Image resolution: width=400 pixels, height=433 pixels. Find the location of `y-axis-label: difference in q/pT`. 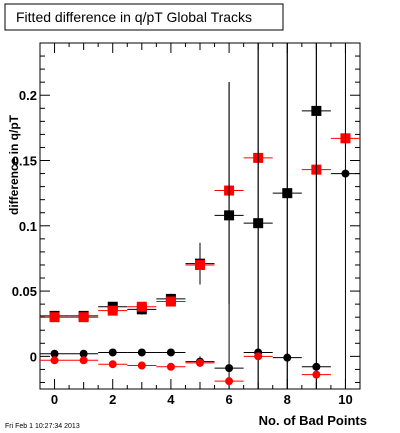

y-axis-label: difference in q/pT is located at coordinates (14, 164).